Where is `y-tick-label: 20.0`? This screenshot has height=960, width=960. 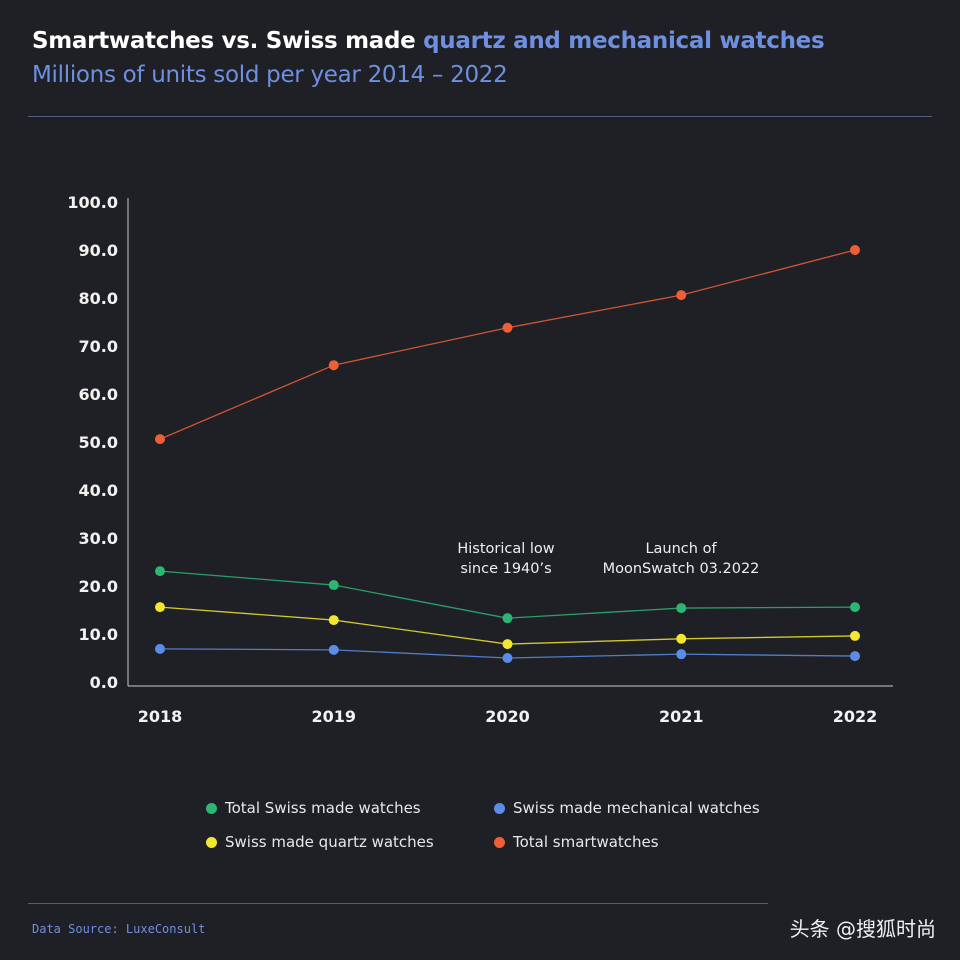 y-tick-label: 20.0 is located at coordinates (98, 586).